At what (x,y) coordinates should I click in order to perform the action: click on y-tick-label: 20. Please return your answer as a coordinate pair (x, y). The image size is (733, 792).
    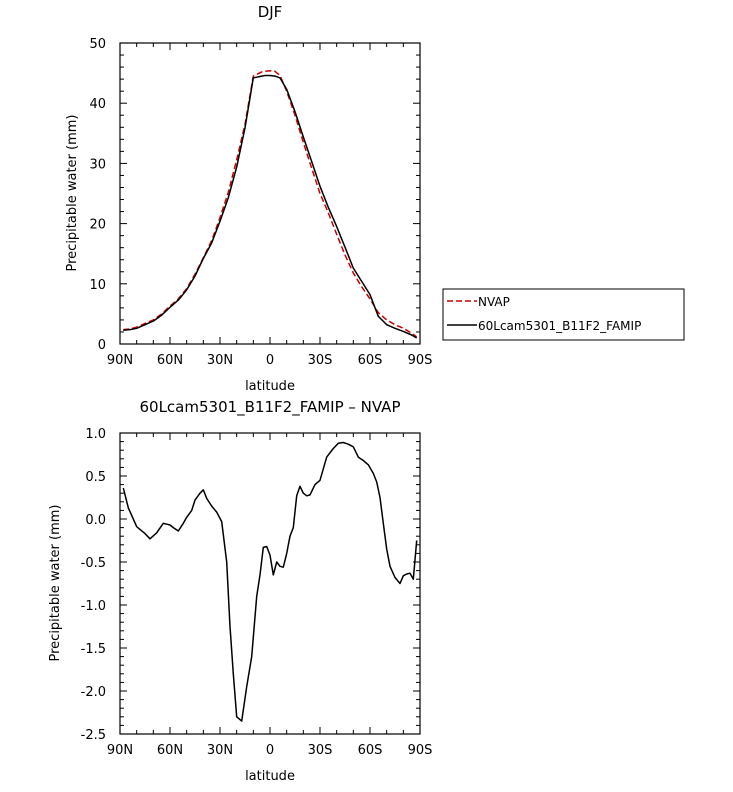
    Looking at the image, I should click on (97, 225).